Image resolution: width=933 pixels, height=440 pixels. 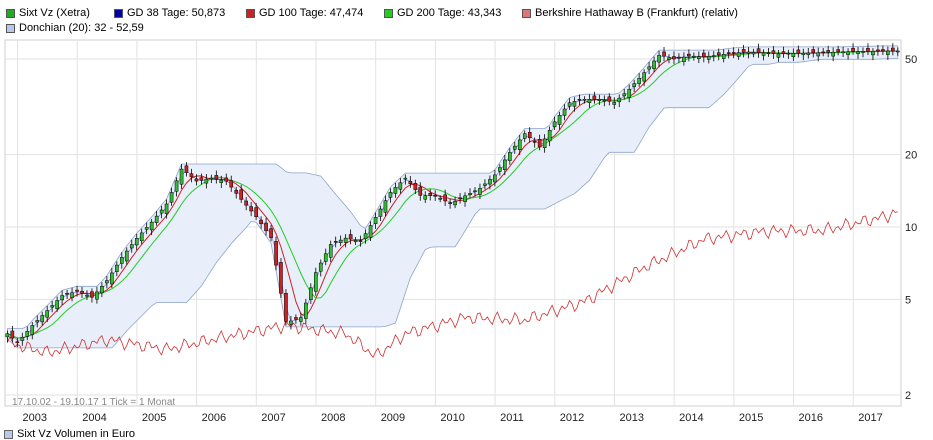 I want to click on x-tick-label: 2004, so click(x=94, y=418).